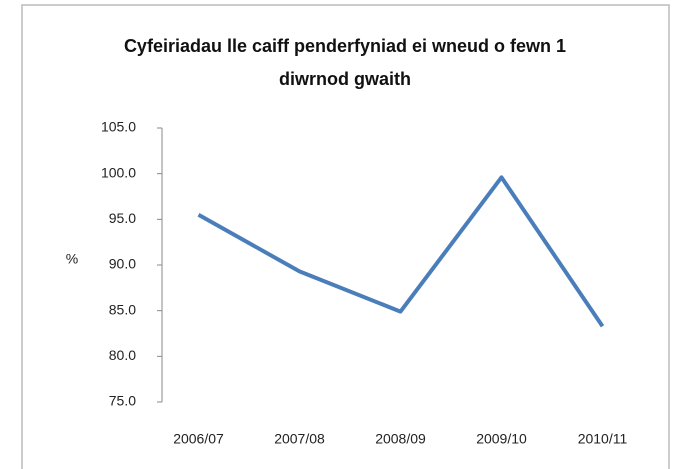 This screenshot has height=469, width=673. Describe the element at coordinates (122, 401) in the screenshot. I see `y-tick-label: 75.0` at that location.